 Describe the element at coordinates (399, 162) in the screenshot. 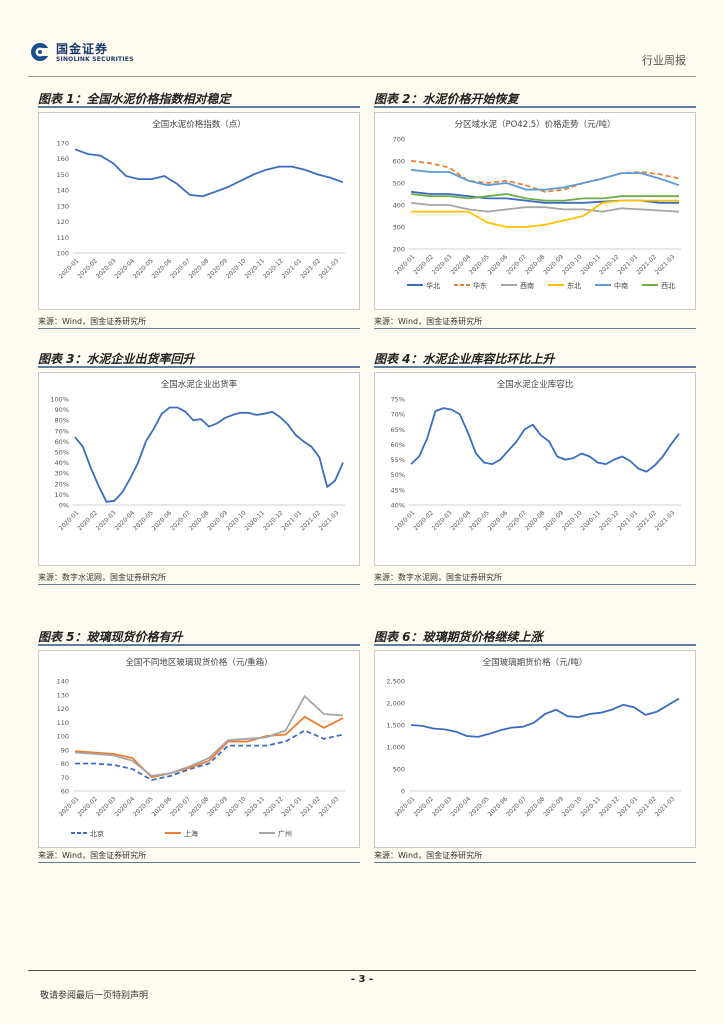

I see `y-tick-label: 600` at that location.